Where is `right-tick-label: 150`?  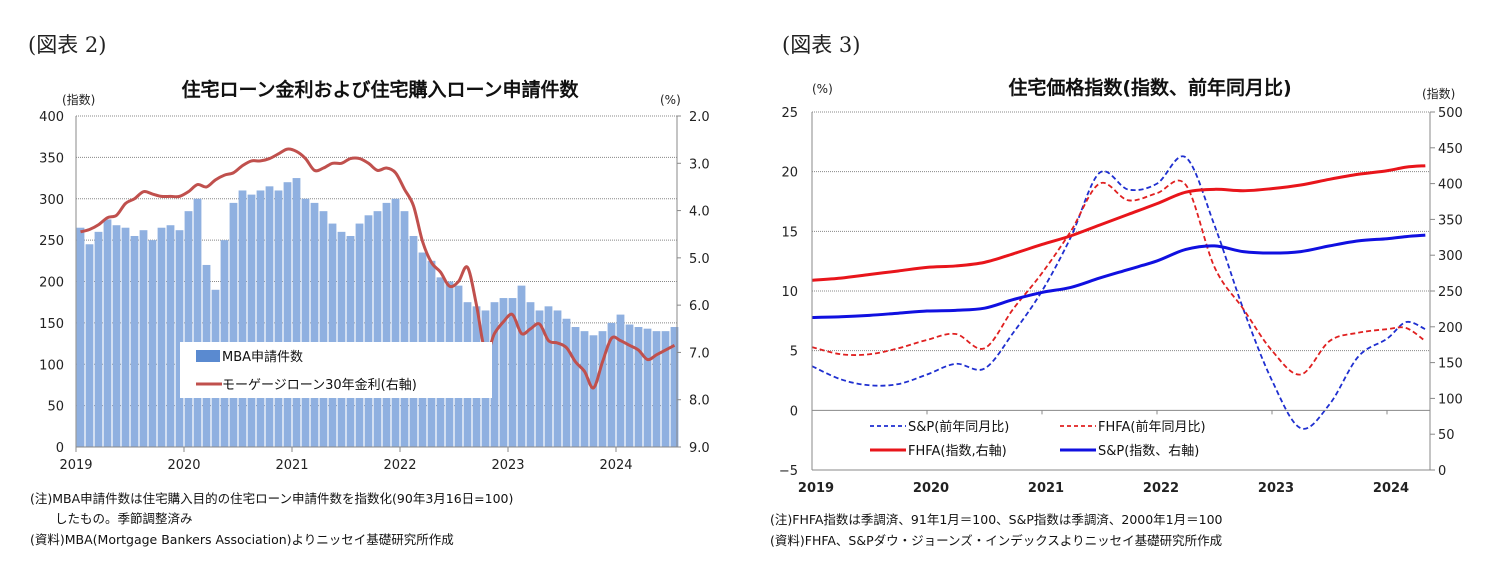 right-tick-label: 150 is located at coordinates (1450, 364).